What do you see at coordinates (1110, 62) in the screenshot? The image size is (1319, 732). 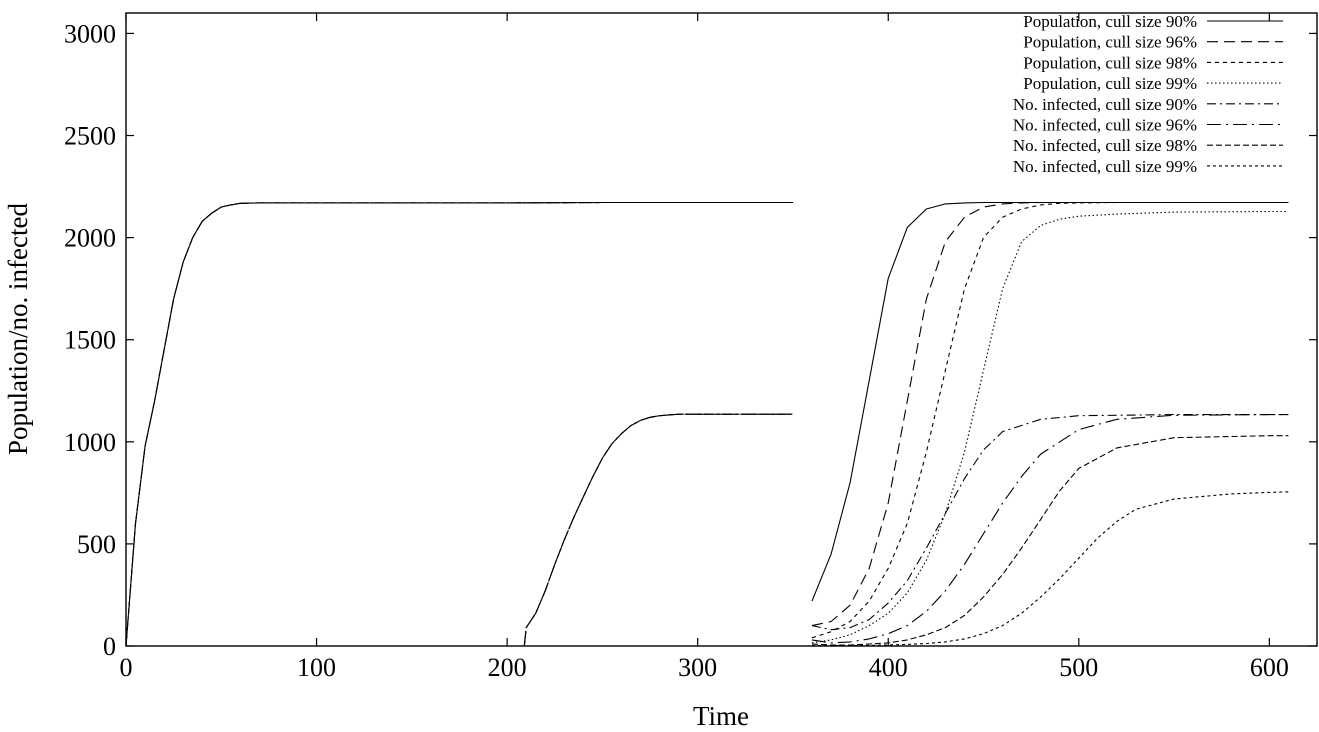 I see `legend-label: Population, cull size 98%` at bounding box center [1110, 62].